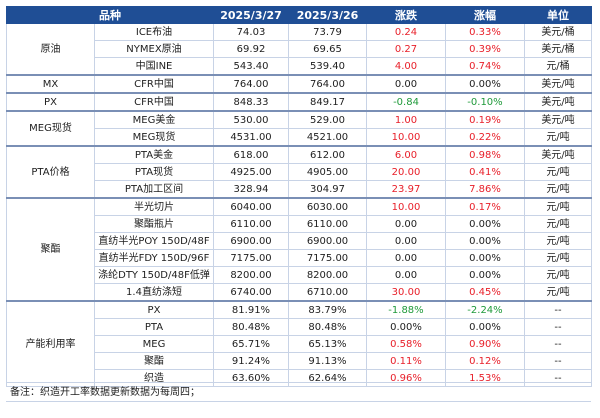 This screenshot has width=600, height=418. I want to click on value-date-1-cell: 4531.00, so click(251, 137).